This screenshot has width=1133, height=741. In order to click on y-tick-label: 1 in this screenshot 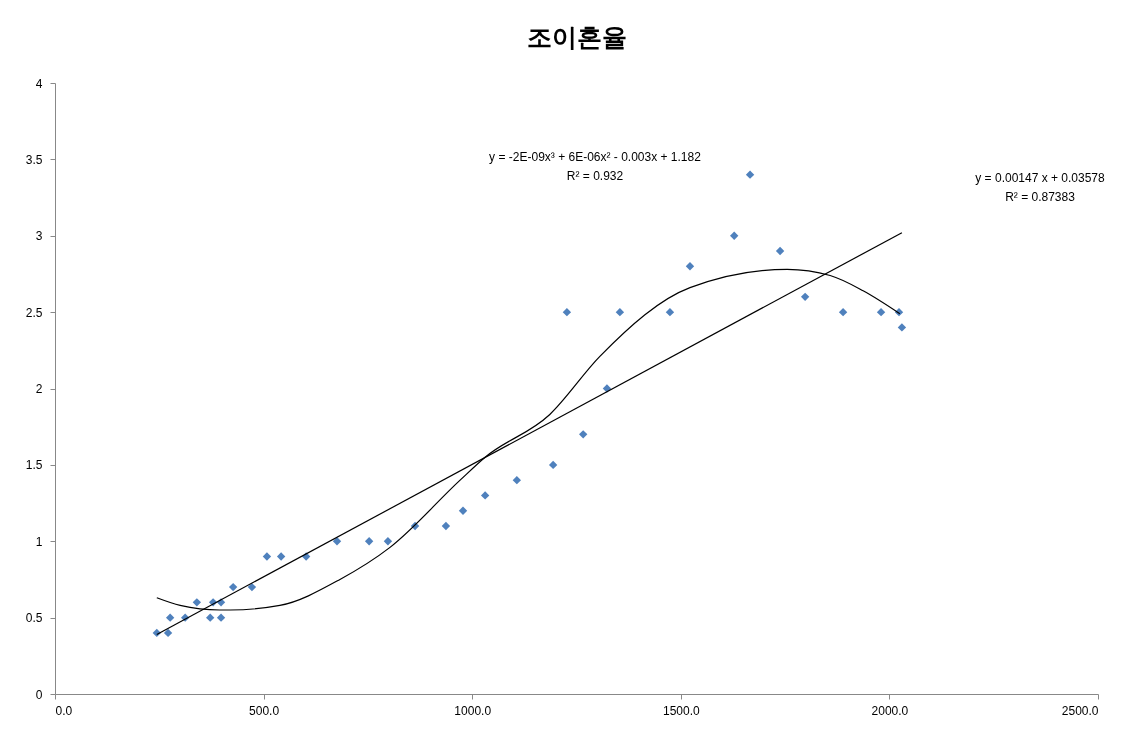, I will do `click(39, 541)`.